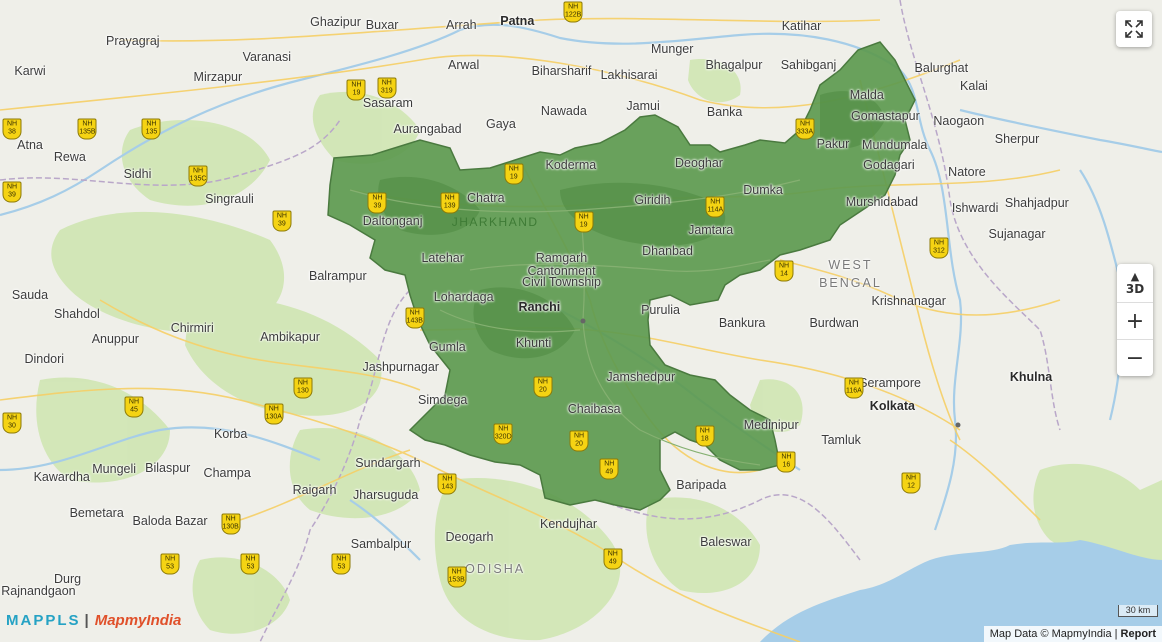 The image size is (1162, 642). What do you see at coordinates (724, 112) in the screenshot?
I see `place-label: Banka` at bounding box center [724, 112].